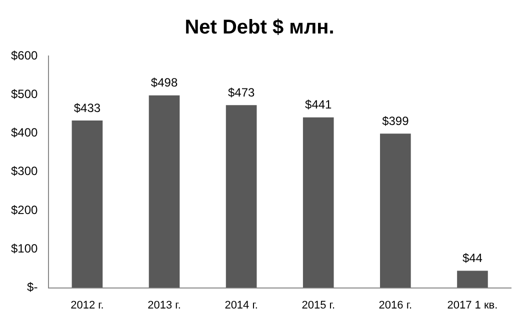 Image resolution: width=529 pixels, height=323 pixels. Describe the element at coordinates (472, 305) in the screenshot. I see `x-tick-label: 2017 1 кв.` at that location.